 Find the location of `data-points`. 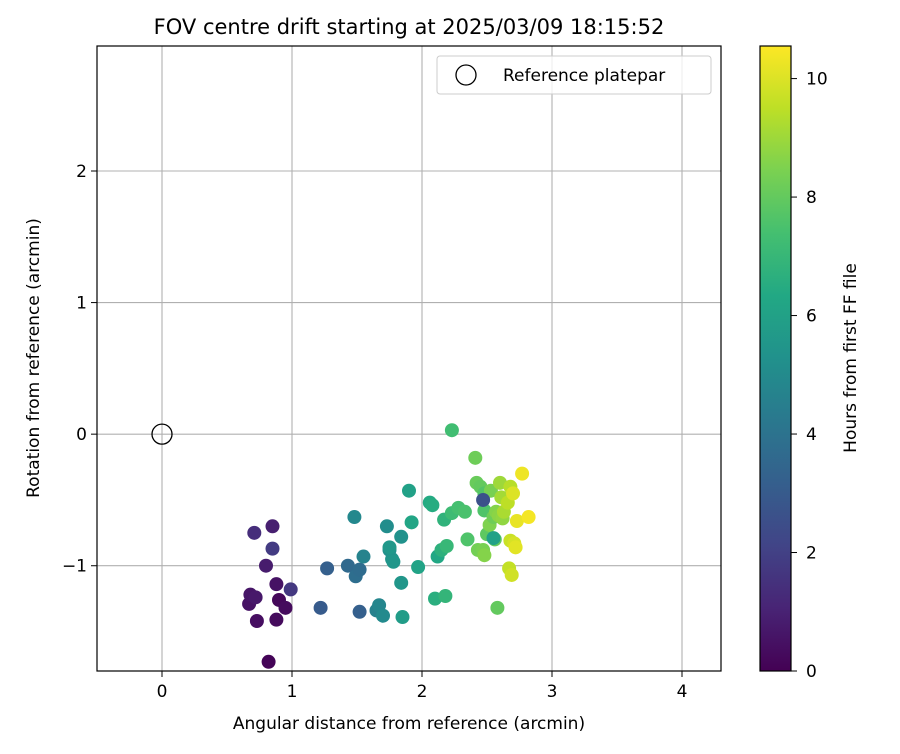

data-points is located at coordinates (389, 546).